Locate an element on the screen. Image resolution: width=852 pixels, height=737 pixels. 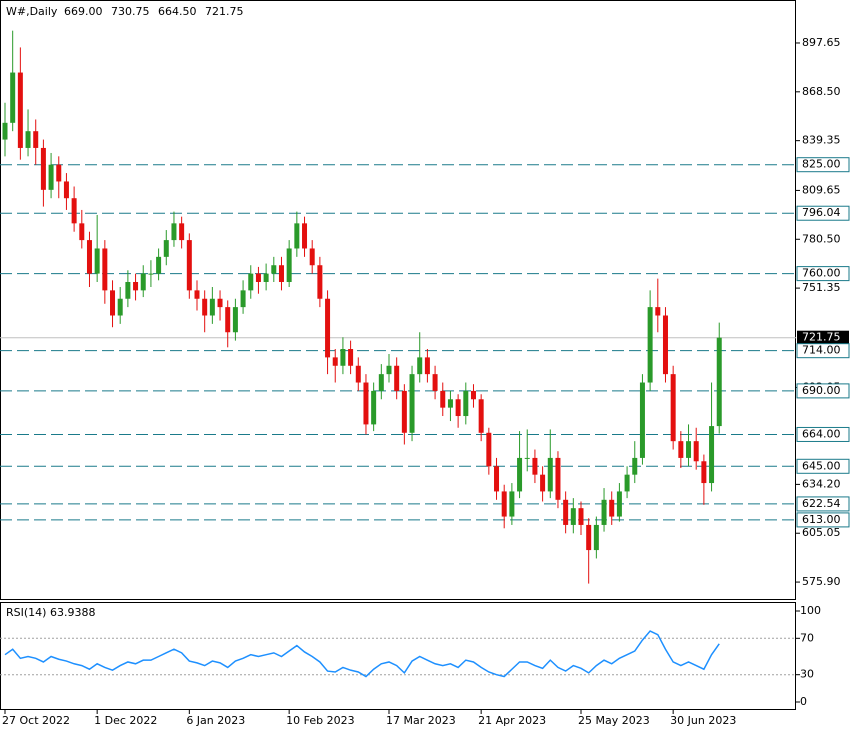
level-label: 714.00 is located at coordinates (821, 350).